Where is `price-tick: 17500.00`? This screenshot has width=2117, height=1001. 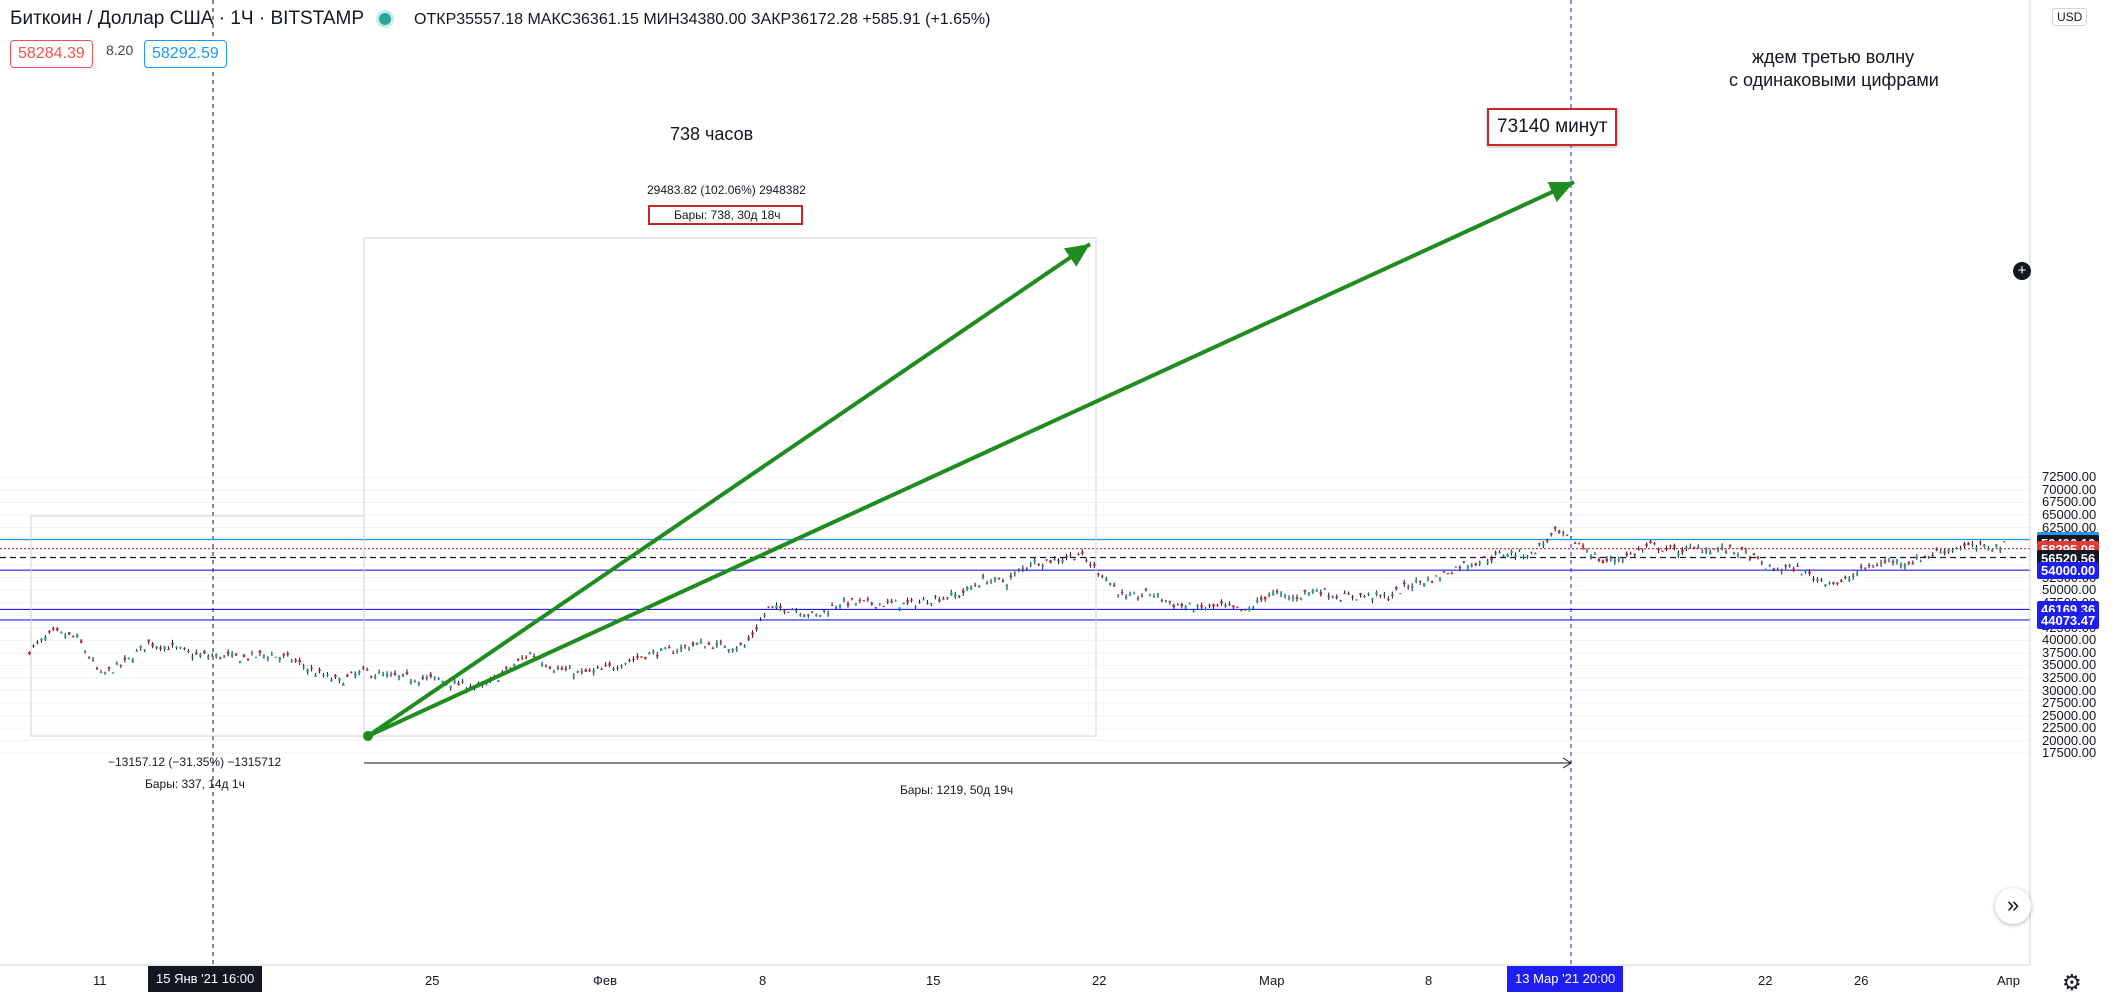 price-tick: 17500.00 is located at coordinates (2069, 753).